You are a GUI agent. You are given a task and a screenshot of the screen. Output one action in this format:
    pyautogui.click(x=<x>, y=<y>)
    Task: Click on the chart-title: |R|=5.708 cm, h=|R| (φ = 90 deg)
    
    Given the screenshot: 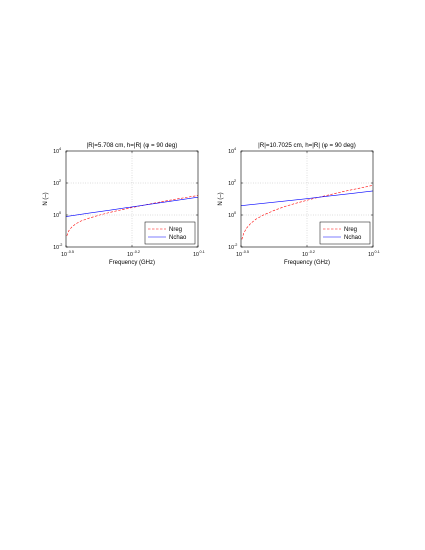 What is the action you would take?
    pyautogui.click(x=132, y=145)
    